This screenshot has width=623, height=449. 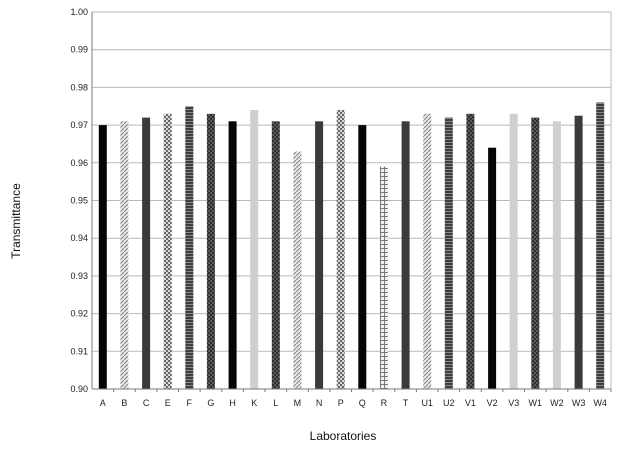 What do you see at coordinates (535, 253) in the screenshot?
I see `bar-w1` at bounding box center [535, 253].